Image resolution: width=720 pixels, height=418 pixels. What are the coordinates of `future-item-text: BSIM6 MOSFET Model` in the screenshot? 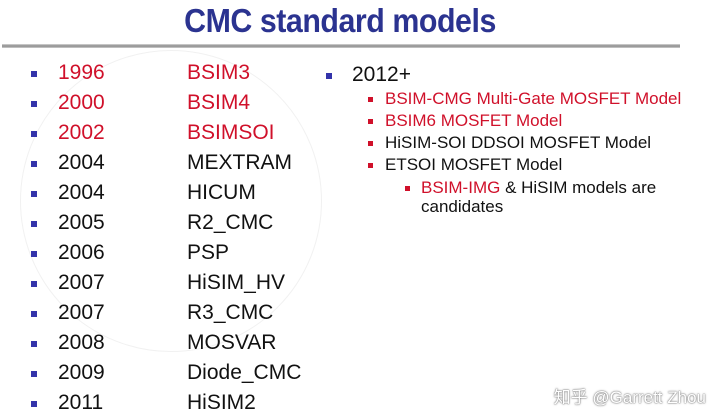 It's located at (474, 120).